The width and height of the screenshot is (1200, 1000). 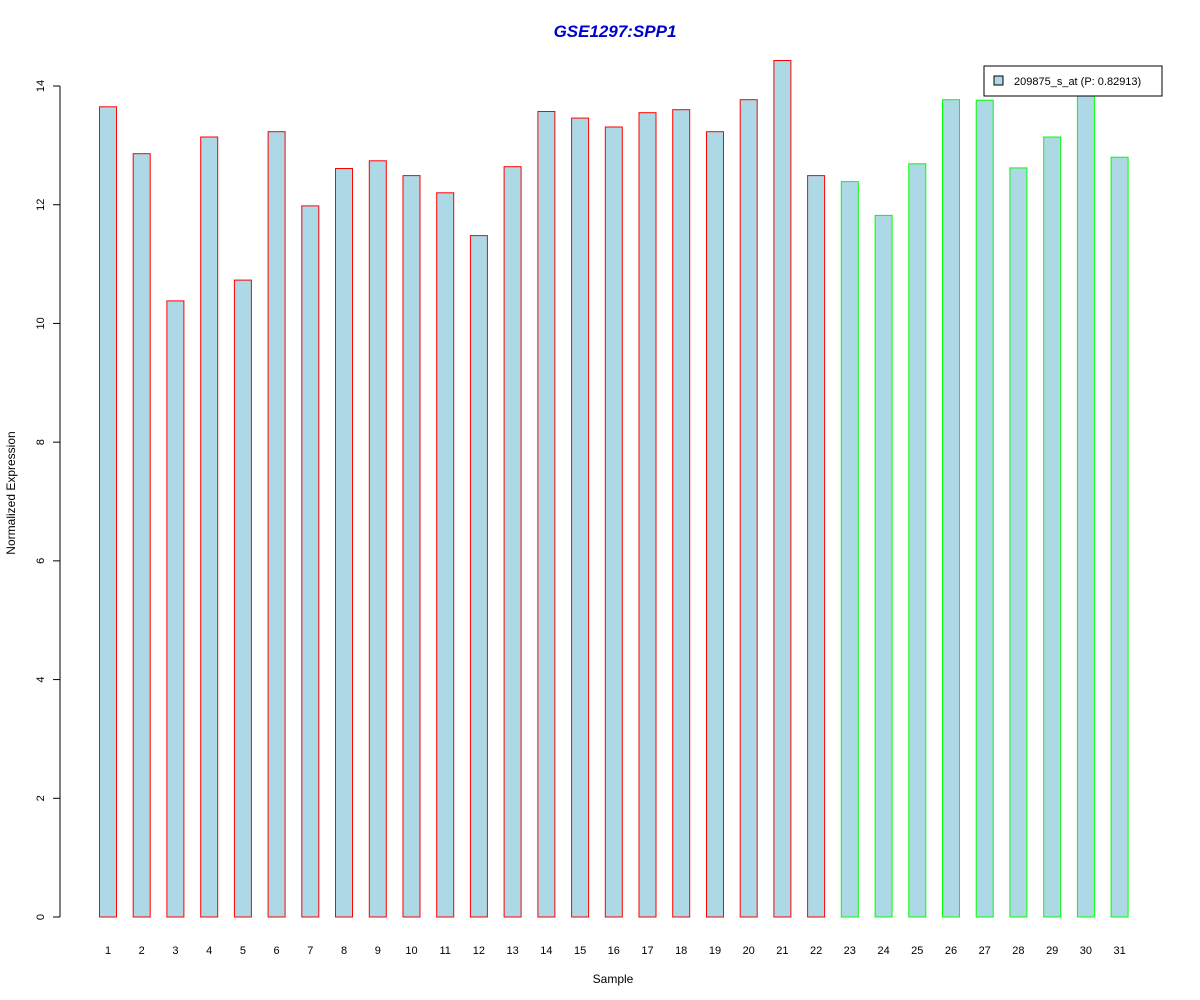 What do you see at coordinates (310, 951) in the screenshot?
I see `x-tick-label: 7` at bounding box center [310, 951].